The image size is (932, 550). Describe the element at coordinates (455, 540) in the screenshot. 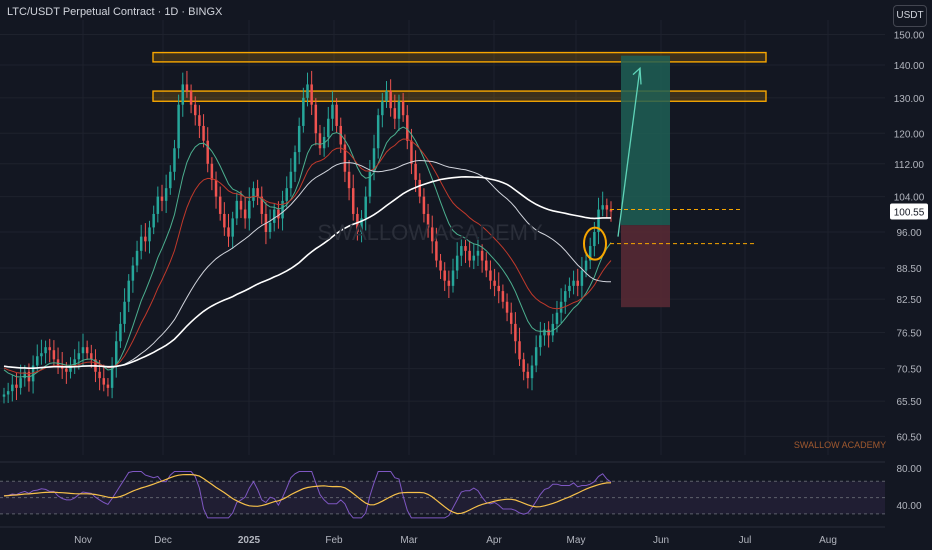

I see `time-axis: Nov Dec 2025 Feb Mar Apr May Jun Jul Aug` at that location.